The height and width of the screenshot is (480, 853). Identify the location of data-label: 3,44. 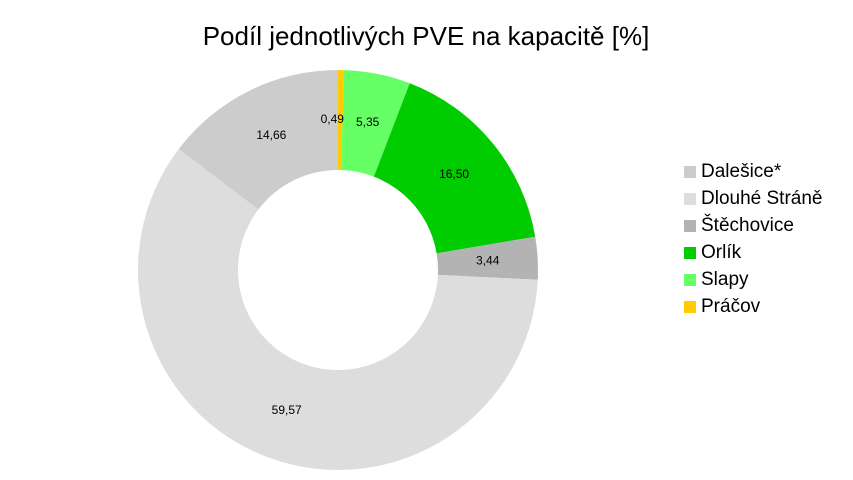
(488, 260).